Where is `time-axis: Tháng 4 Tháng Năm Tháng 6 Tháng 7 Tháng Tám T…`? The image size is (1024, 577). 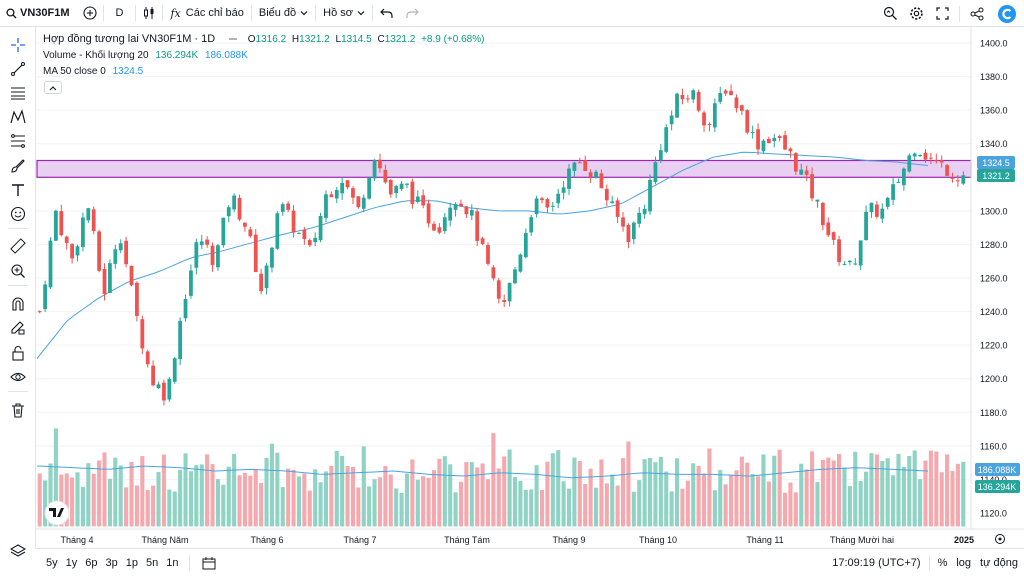 time-axis: Tháng 4 Tháng Năm Tháng 6 Tháng 7 Tháng Tám T… is located at coordinates (517, 540).